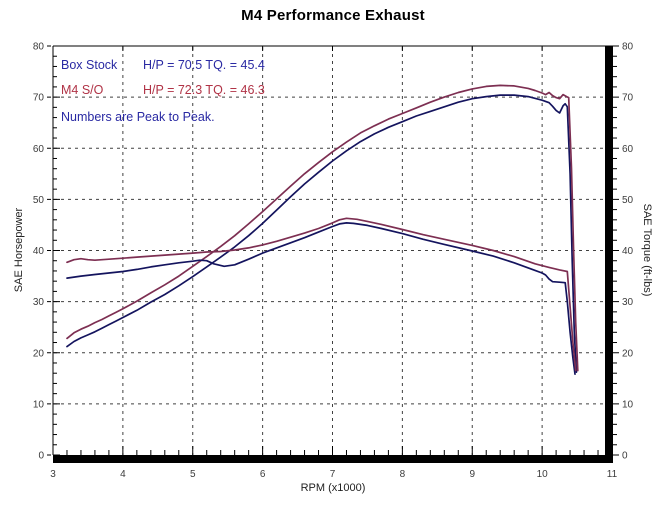  What do you see at coordinates (647, 250) in the screenshot?
I see `y-right-axis-title: SAE Torque (ft-lbs)` at bounding box center [647, 250].